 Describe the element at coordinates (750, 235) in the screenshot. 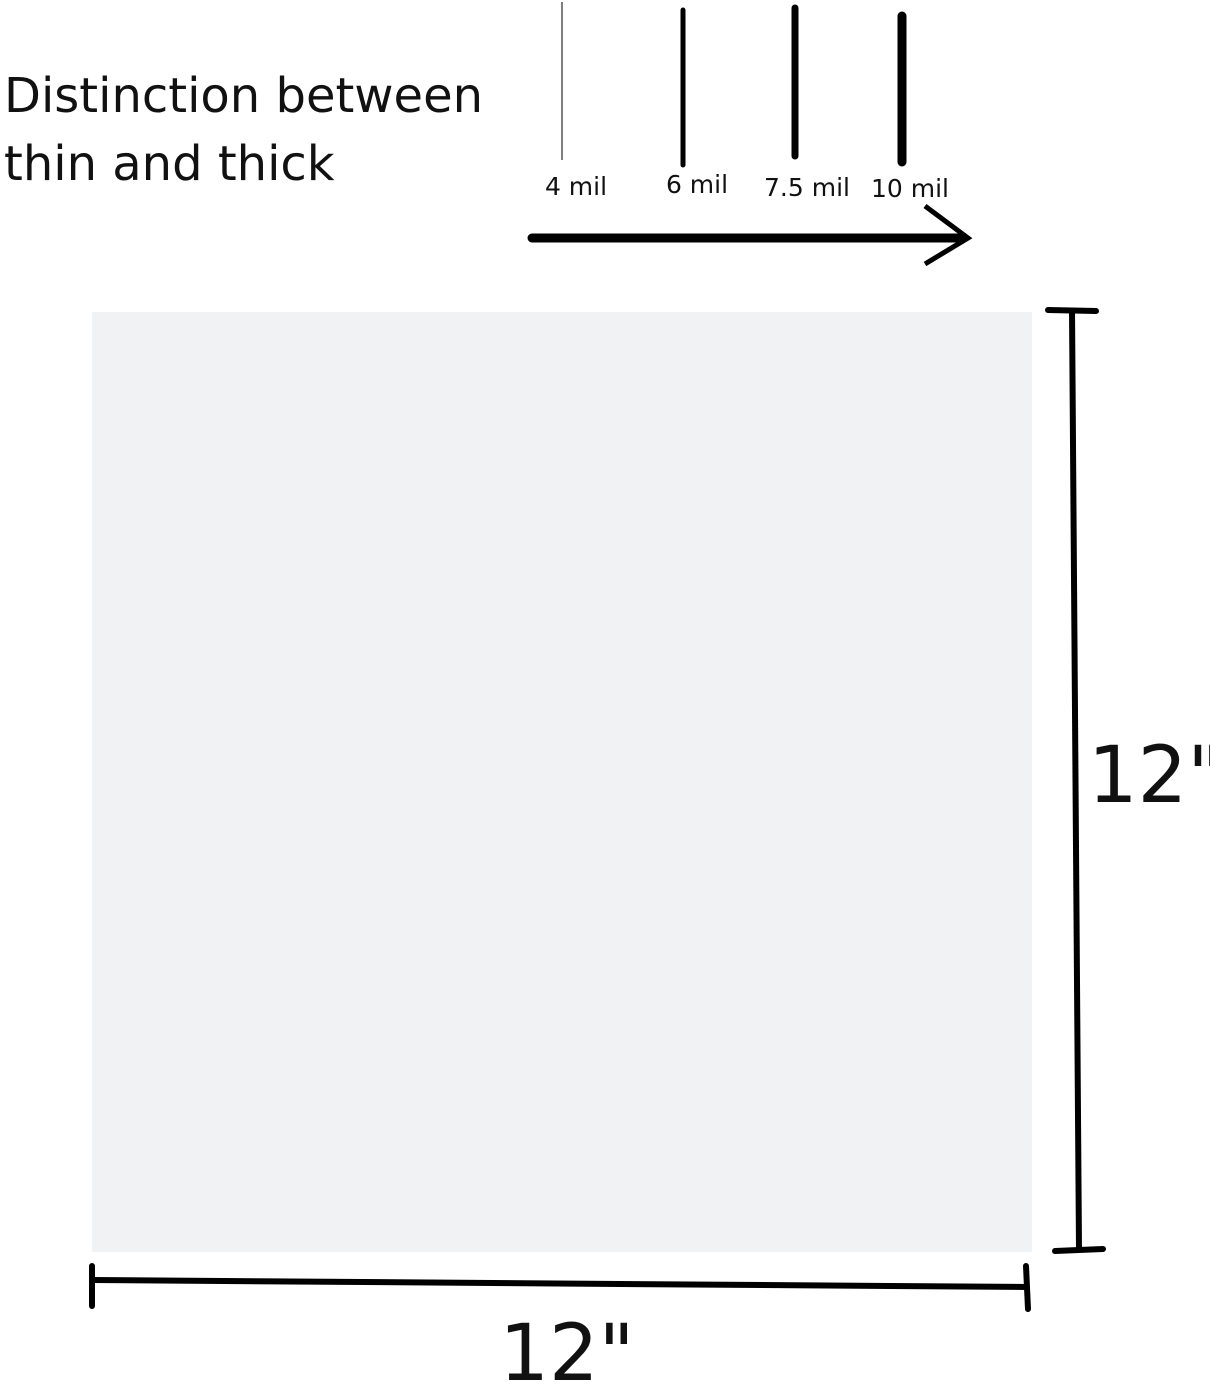

I see `increasing-arrow-icon` at that location.